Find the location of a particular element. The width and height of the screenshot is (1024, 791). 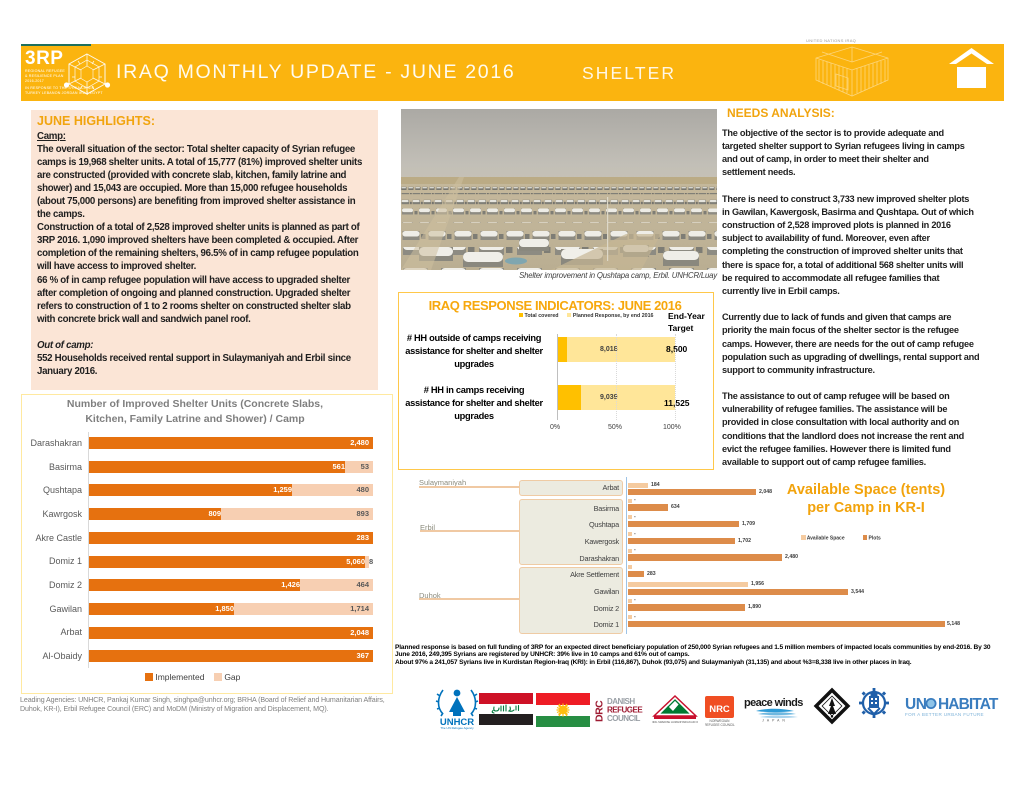

svg-text: NRC is located at coordinates (719, 709).